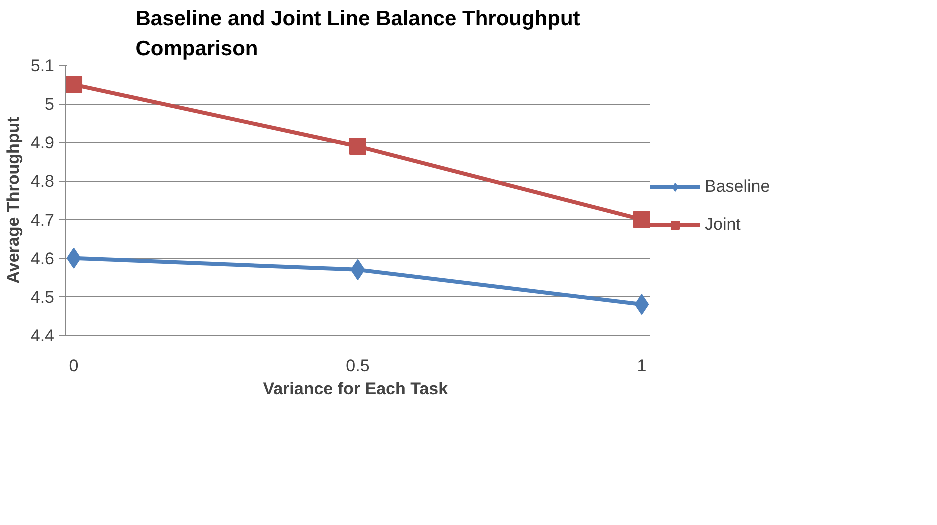 The height and width of the screenshot is (525, 937). What do you see at coordinates (737, 187) in the screenshot?
I see `legend-label: Baseline` at bounding box center [737, 187].